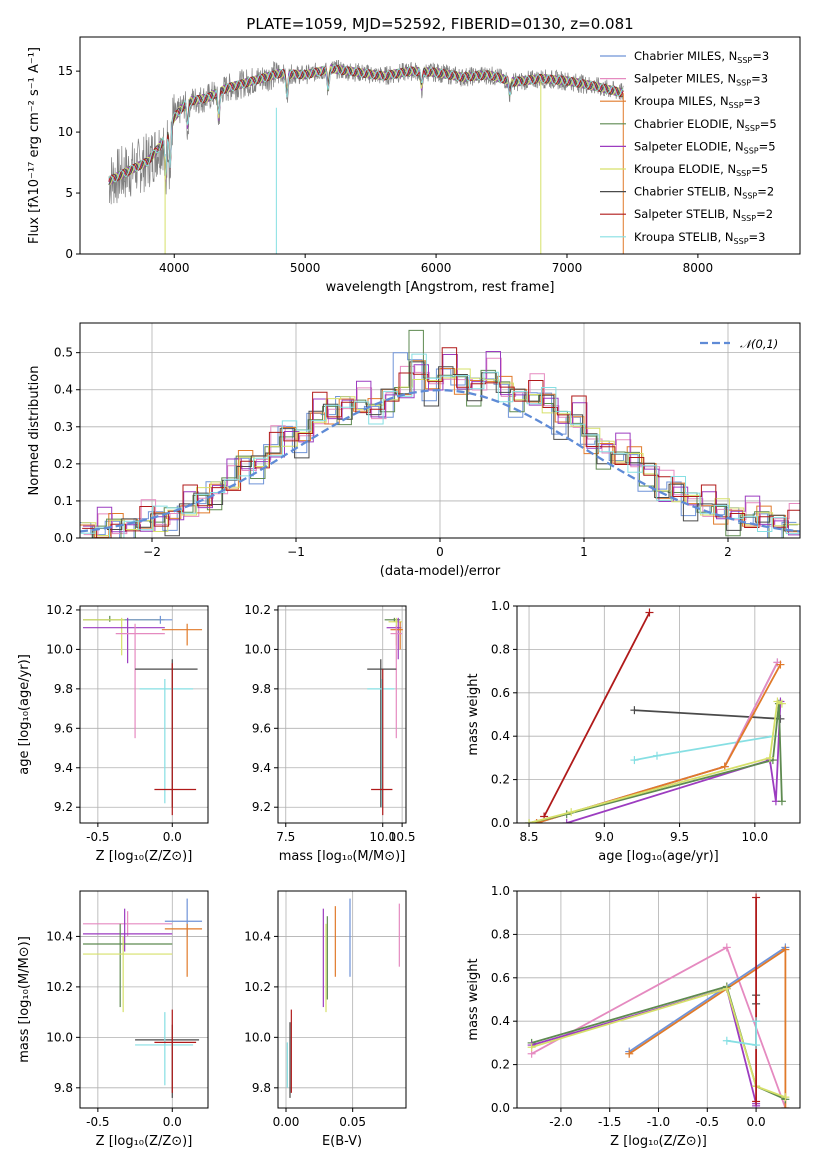  Describe the element at coordinates (699, 238) in the screenshot. I see `legend-label: Kroupa STELIB, NSSP=3` at that location.